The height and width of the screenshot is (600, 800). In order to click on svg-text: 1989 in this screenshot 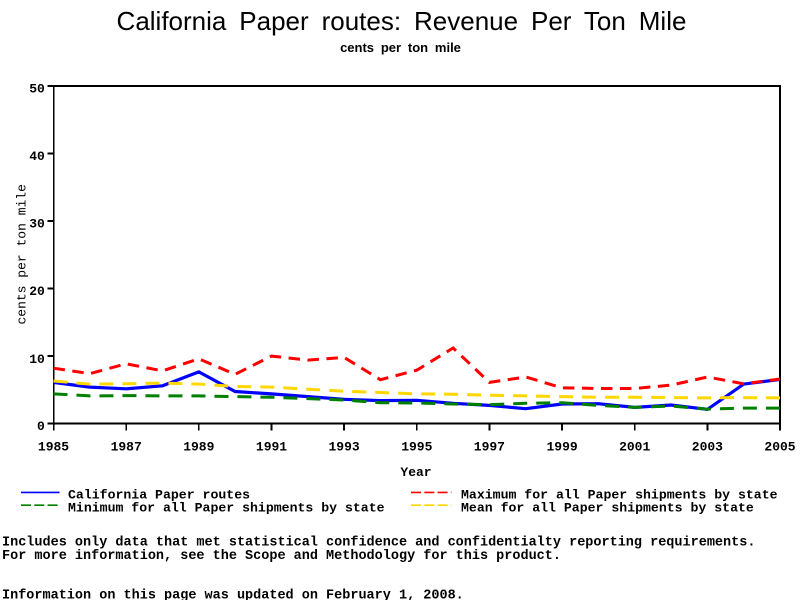, I will do `click(198, 447)`.